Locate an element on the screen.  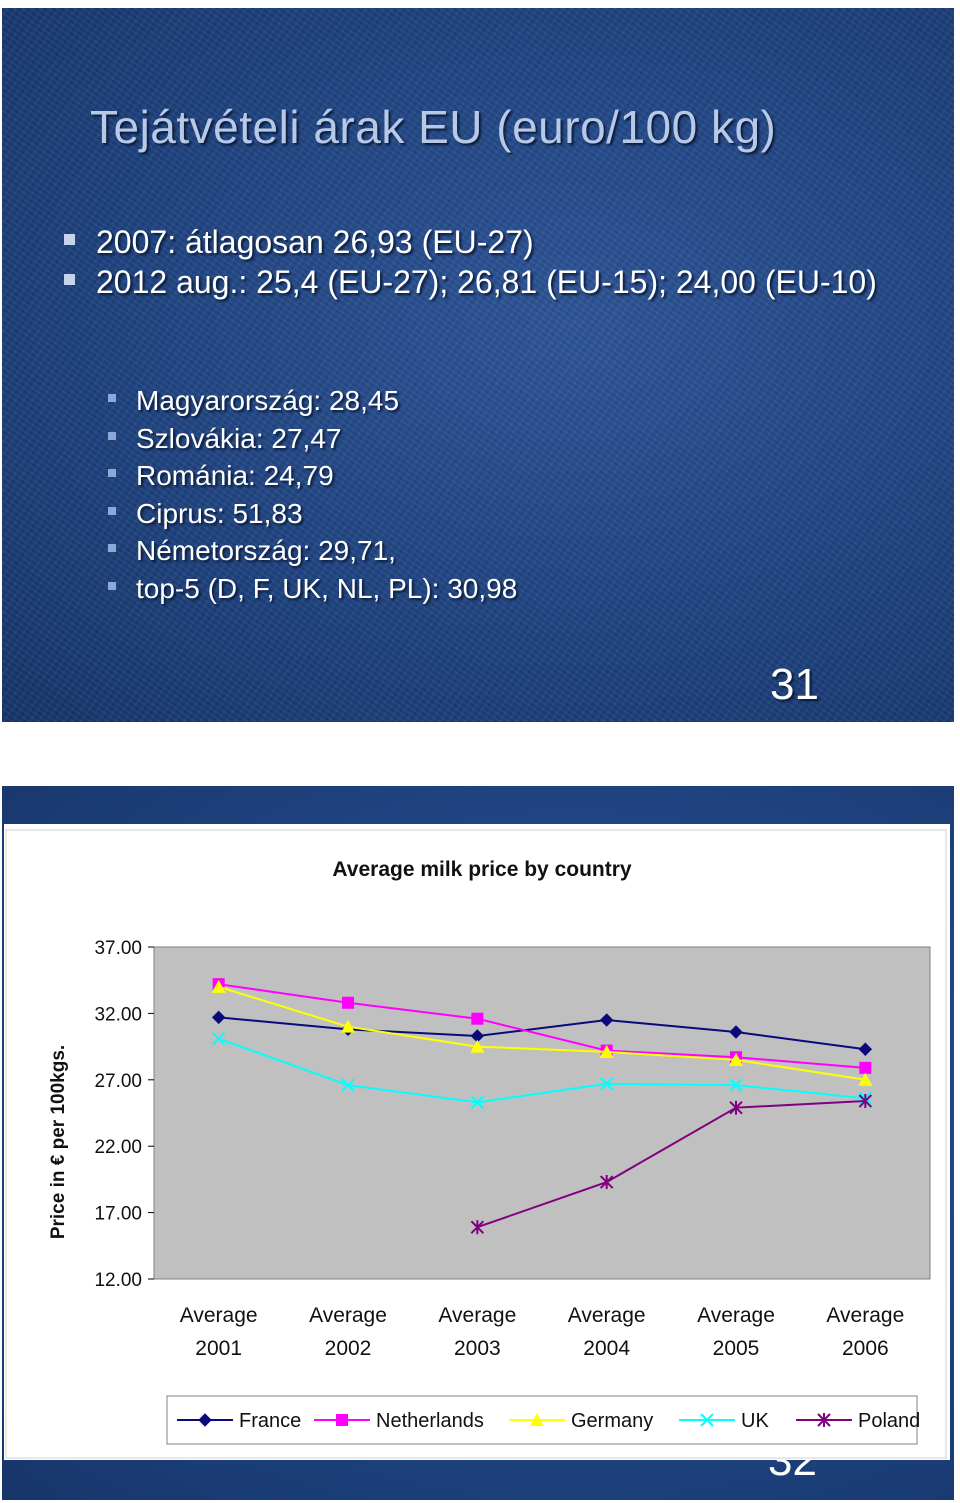
sub-bullet-item: Románia: 24,79 is located at coordinates (311, 476).